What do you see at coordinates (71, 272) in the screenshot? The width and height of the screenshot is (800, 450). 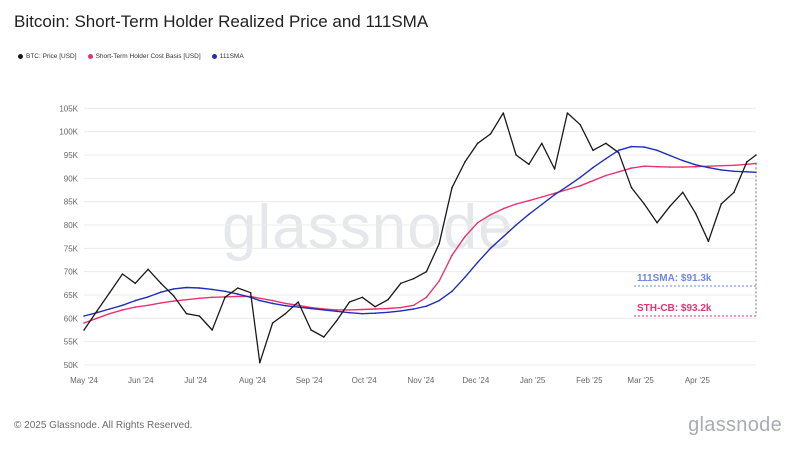 I see `y-tick-label: 70K` at bounding box center [71, 272].